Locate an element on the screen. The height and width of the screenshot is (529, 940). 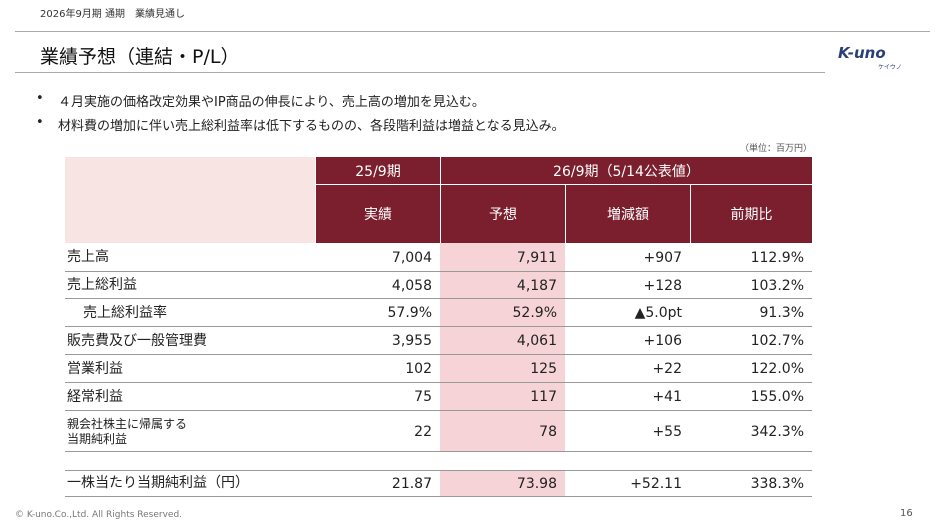
cell-value: 22 is located at coordinates (423, 431).